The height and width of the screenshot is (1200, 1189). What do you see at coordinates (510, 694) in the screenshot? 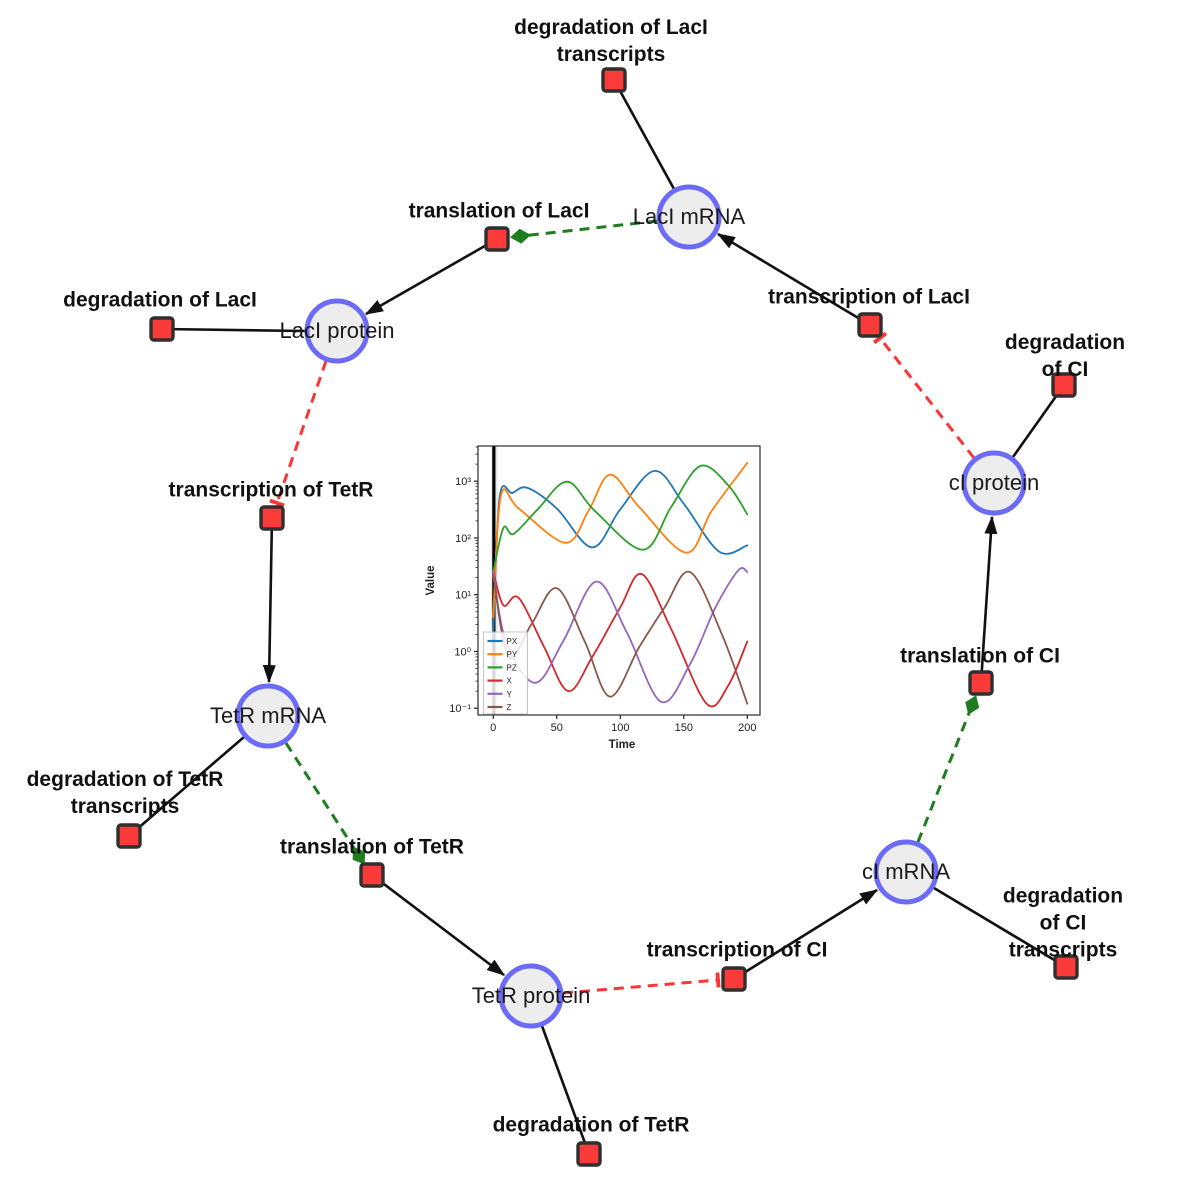
I see `chart-tick-label: Y` at bounding box center [510, 694].